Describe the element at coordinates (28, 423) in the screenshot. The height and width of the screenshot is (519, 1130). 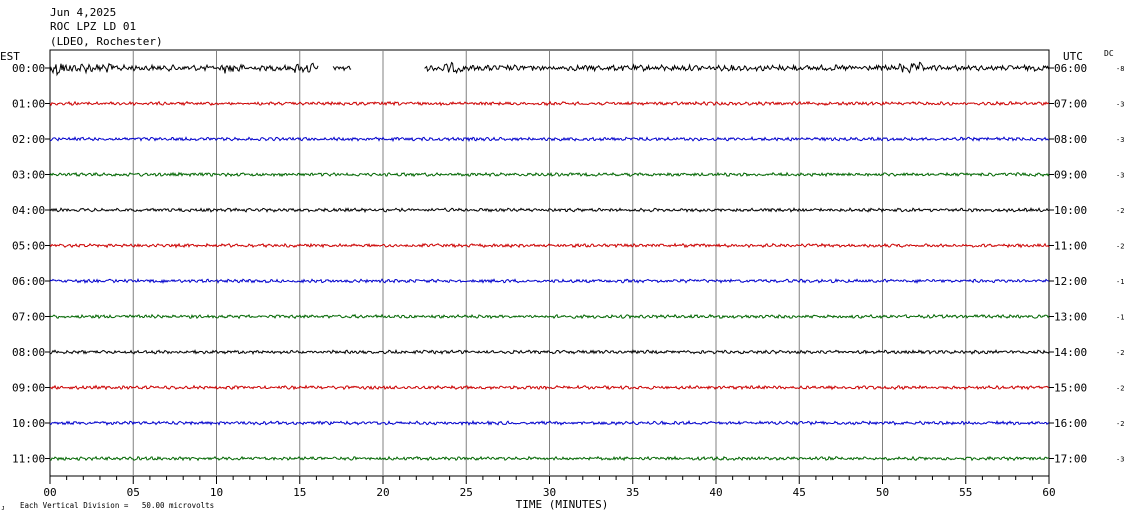
I see `est-row-label: 10:00` at that location.